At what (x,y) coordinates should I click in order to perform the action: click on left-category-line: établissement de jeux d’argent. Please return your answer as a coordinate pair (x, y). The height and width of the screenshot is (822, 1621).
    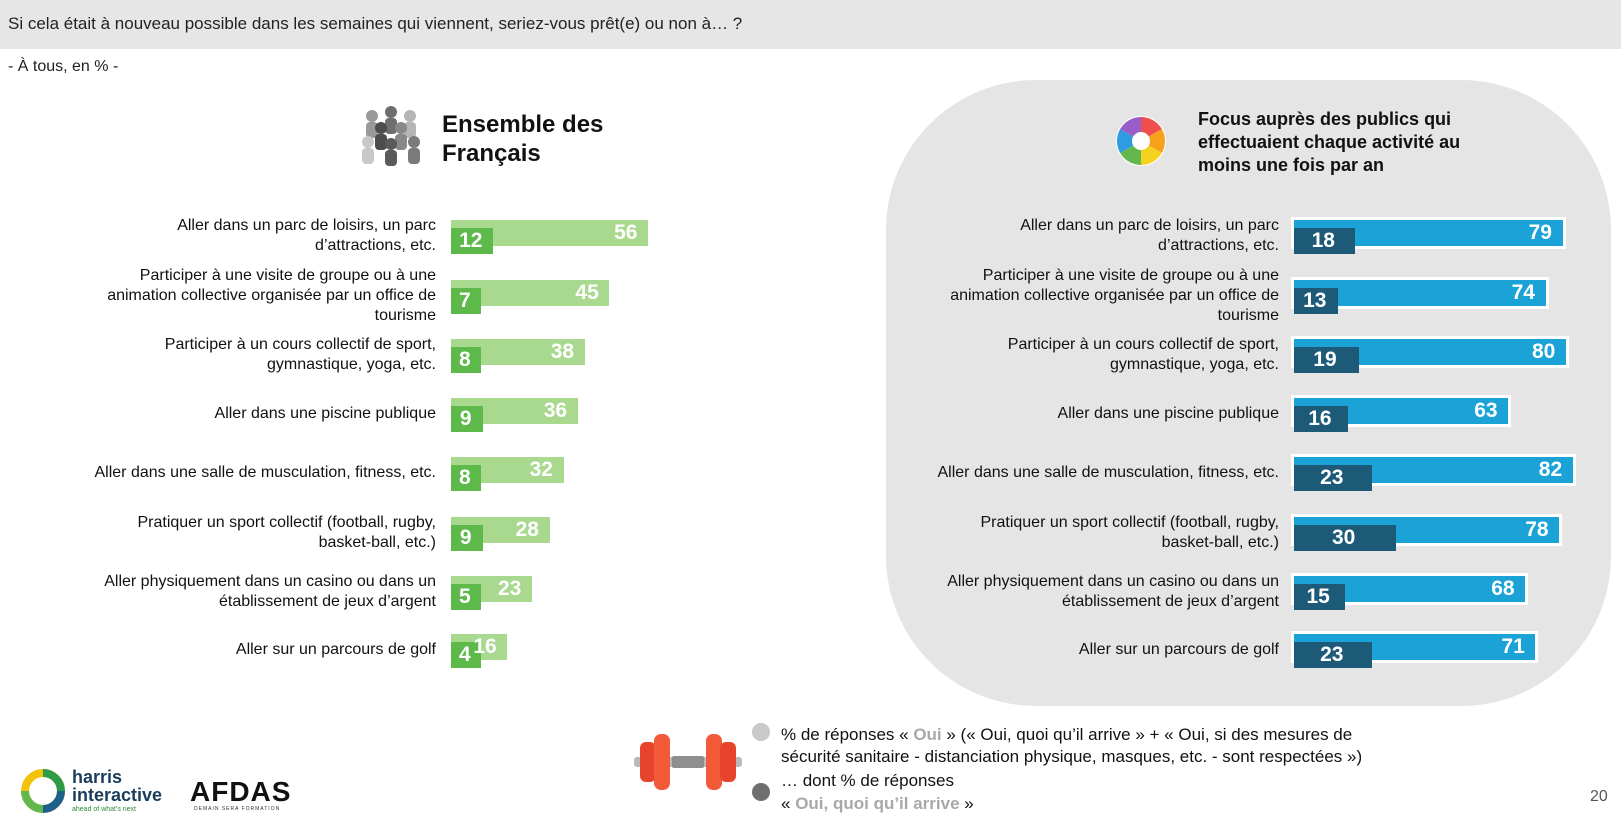
    Looking at the image, I should click on (327, 601).